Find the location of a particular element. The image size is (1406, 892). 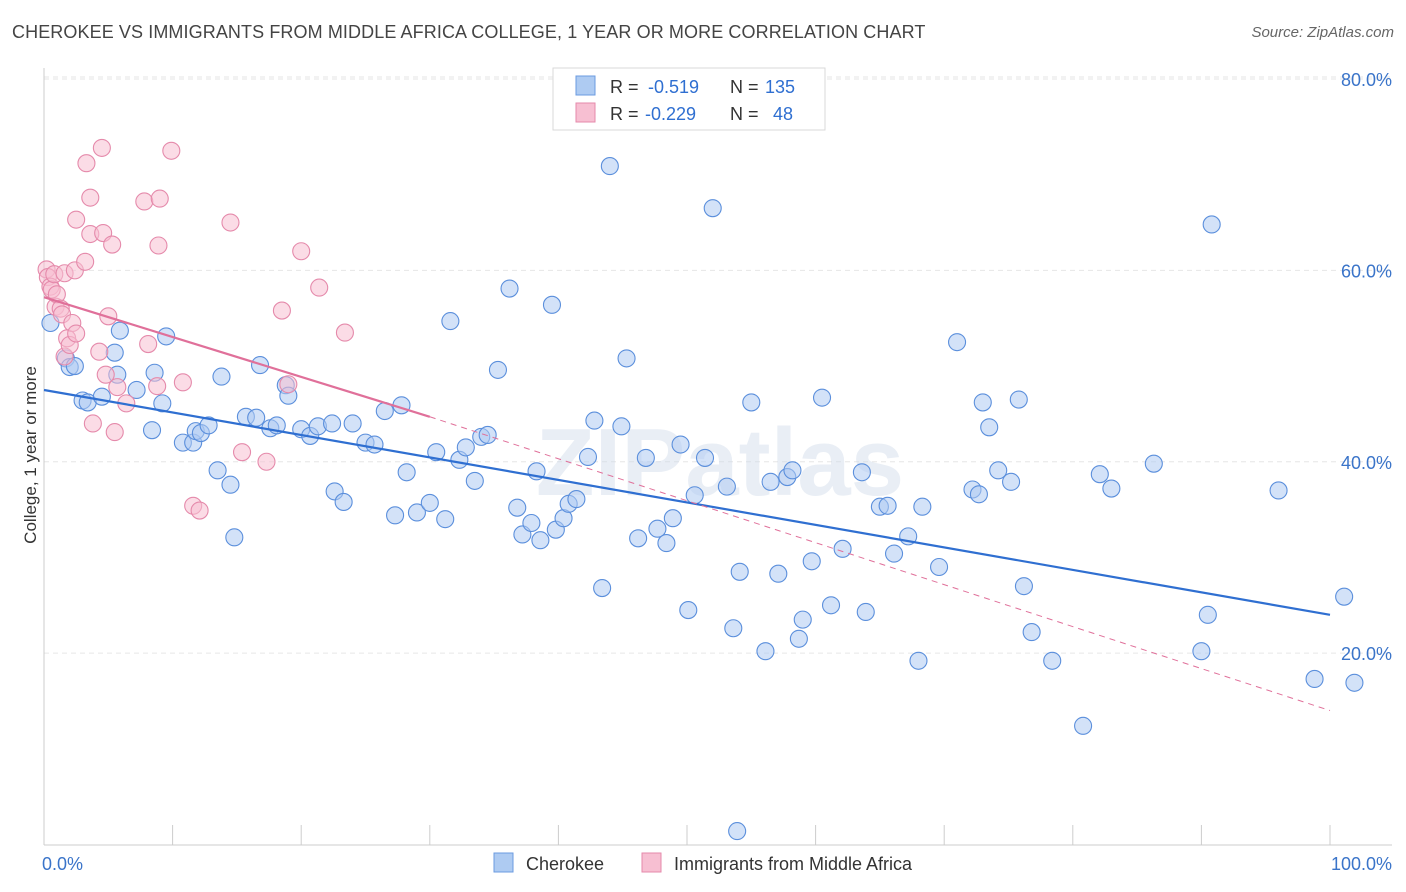

top-legend: R = -0.519 N = 135 R = -0.229 N = 48 is located at coordinates (689, 99).